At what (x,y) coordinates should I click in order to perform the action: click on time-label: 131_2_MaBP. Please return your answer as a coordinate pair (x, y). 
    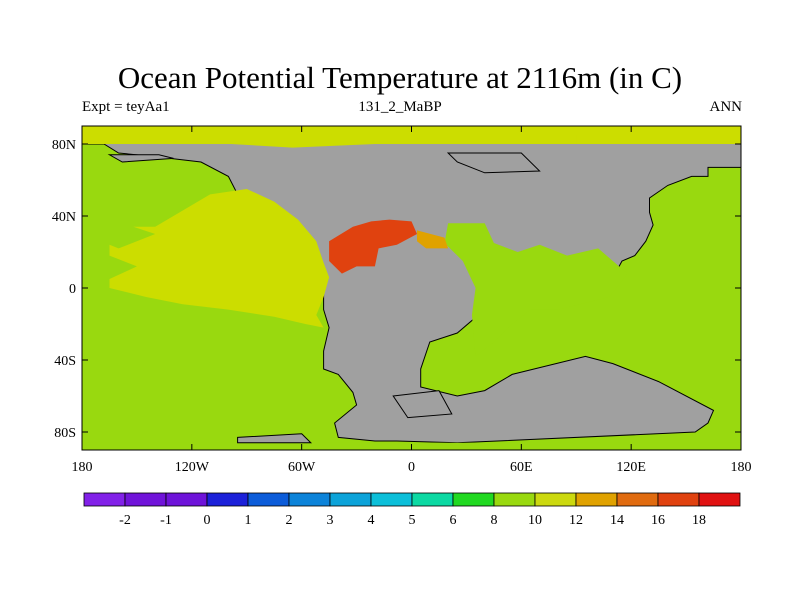
    Looking at the image, I should click on (400, 107).